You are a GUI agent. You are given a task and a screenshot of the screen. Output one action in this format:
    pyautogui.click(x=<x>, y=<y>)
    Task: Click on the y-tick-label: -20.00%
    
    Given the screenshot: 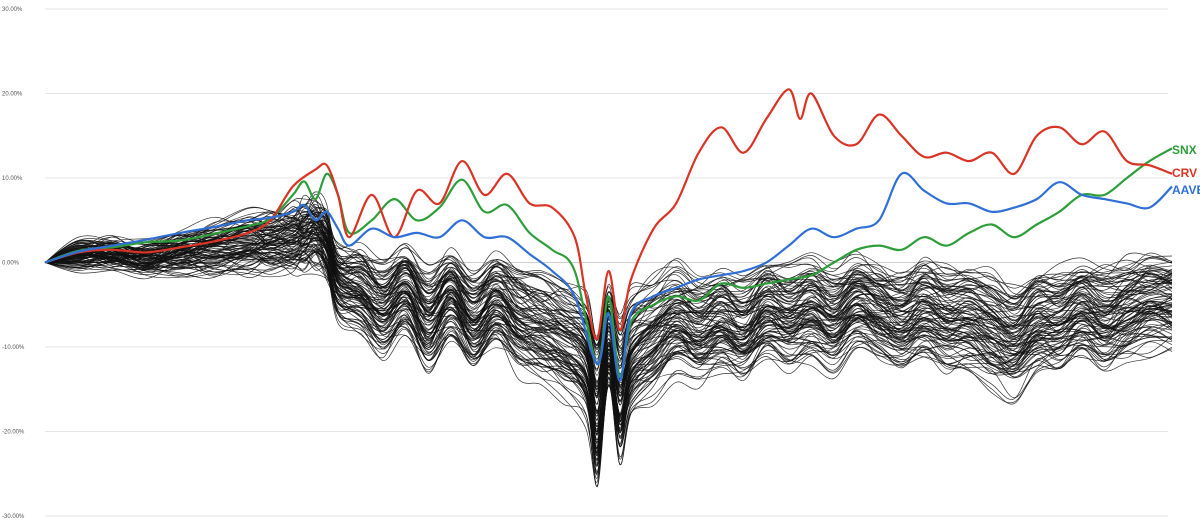 What is the action you would take?
    pyautogui.click(x=13, y=433)
    